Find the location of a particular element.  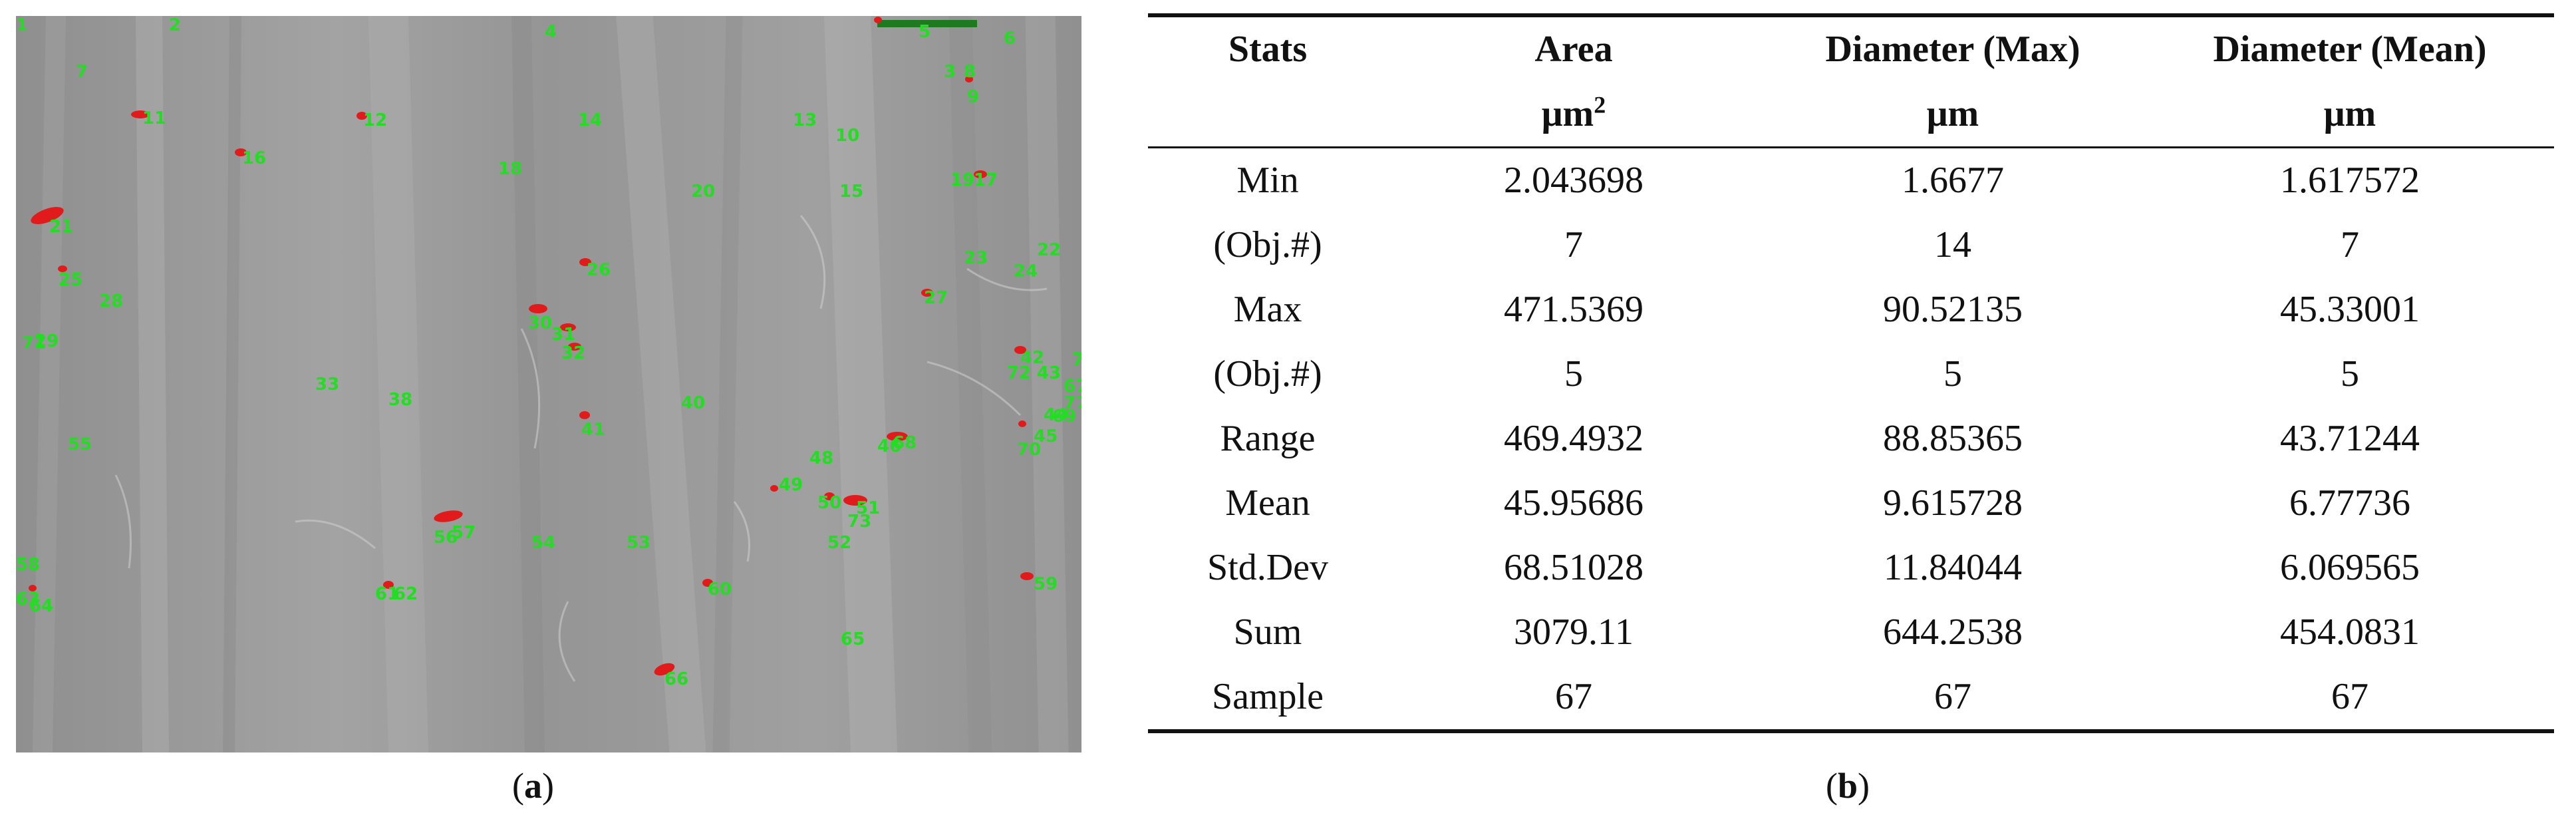

object-label: 67 is located at coordinates (1072, 387).